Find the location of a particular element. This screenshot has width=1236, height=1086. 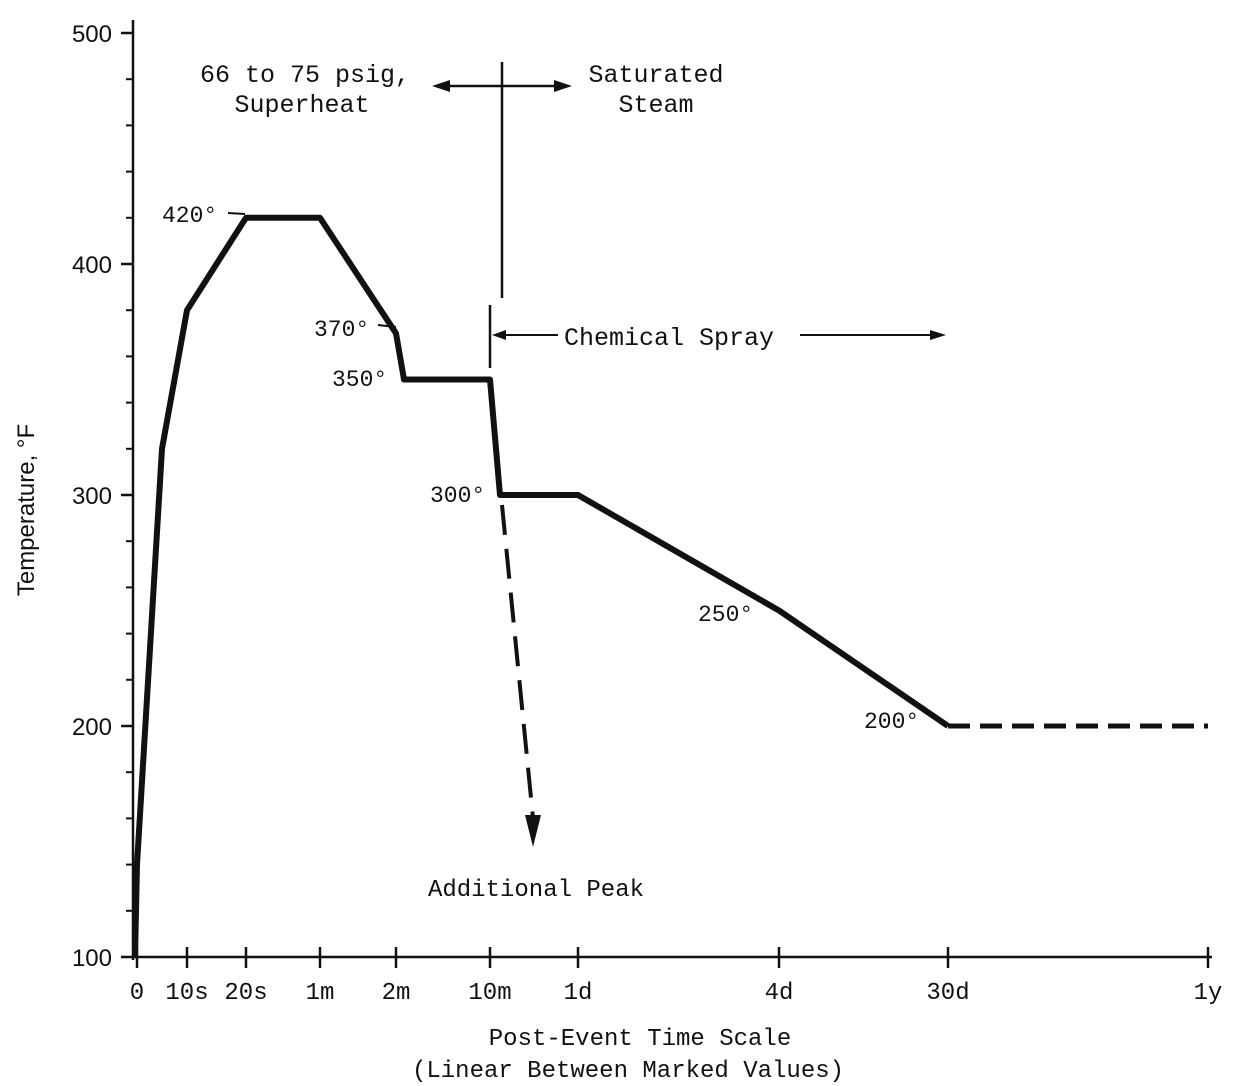

superheat-label-line1: 66 to 75 psig, is located at coordinates (305, 75).